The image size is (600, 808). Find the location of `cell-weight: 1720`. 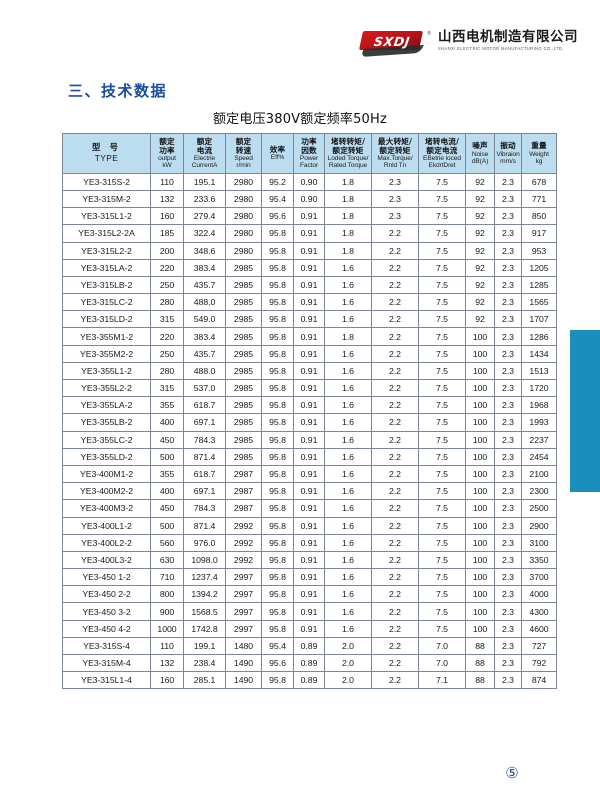

cell-weight: 1720 is located at coordinates (539, 388).